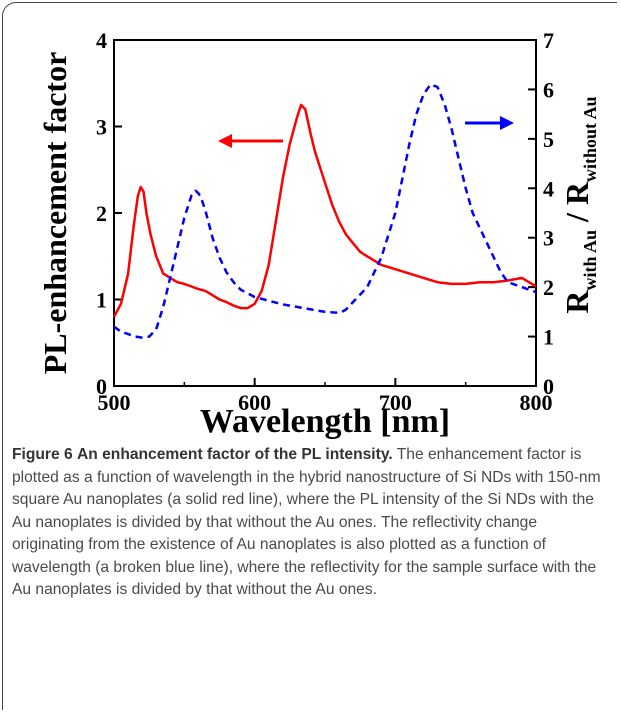 The image size is (621, 714). Describe the element at coordinates (548, 287) in the screenshot. I see `y-right-tick-label: 2` at that location.